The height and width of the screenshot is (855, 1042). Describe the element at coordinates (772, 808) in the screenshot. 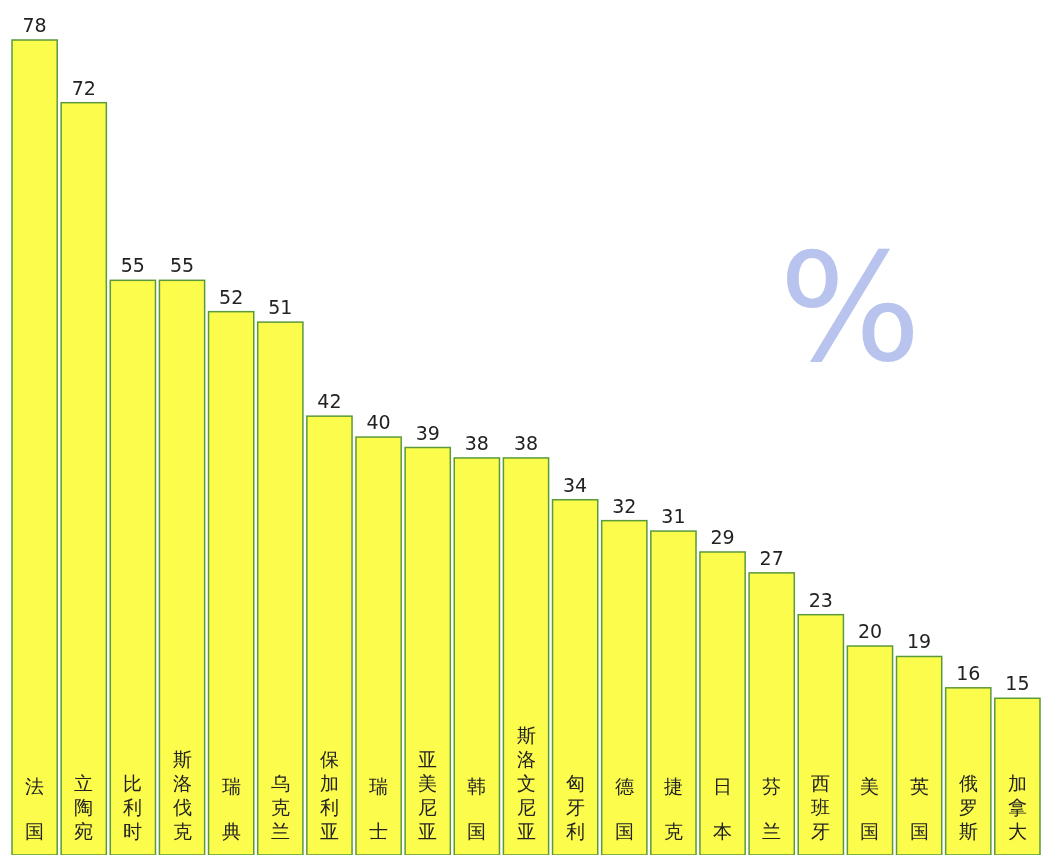

I see `category-label: 芬兰` at that location.